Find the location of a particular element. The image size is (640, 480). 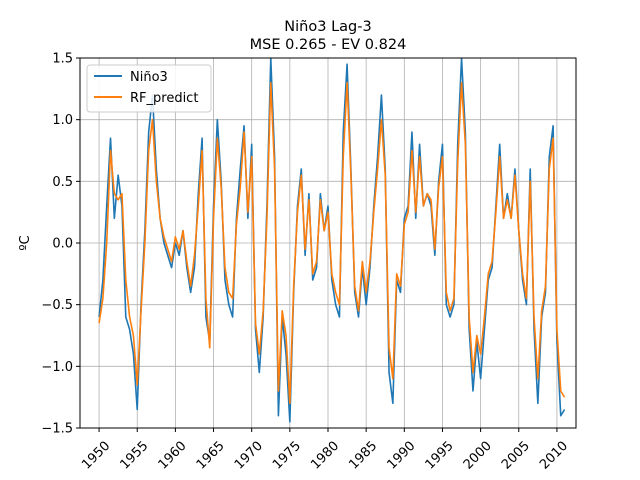

y-tick-label: 0.0 is located at coordinates (62, 244).